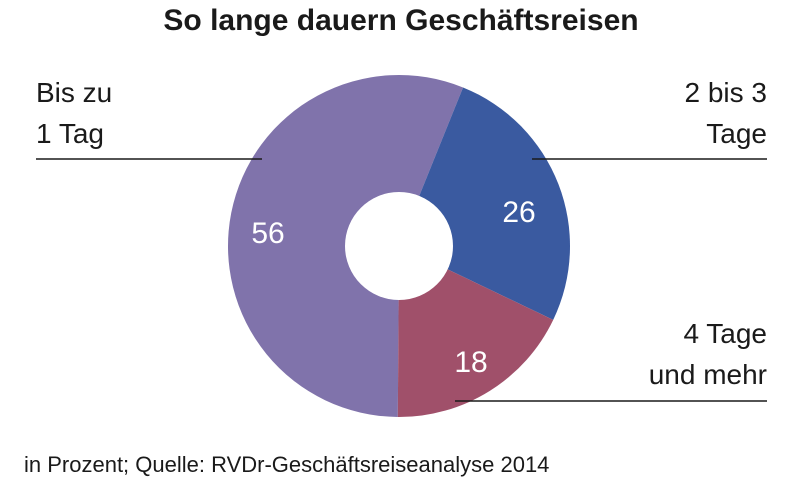 The height and width of the screenshot is (484, 803). I want to click on label-2-bis-3-tage-line-2: Tage, so click(736, 133).